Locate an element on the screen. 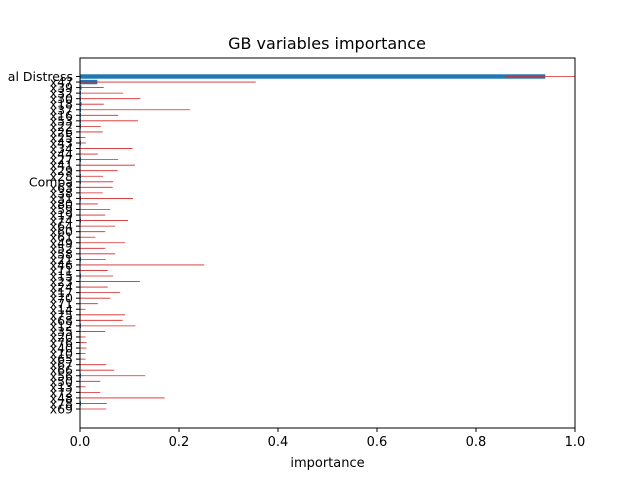  bar is located at coordinates (312, 76).